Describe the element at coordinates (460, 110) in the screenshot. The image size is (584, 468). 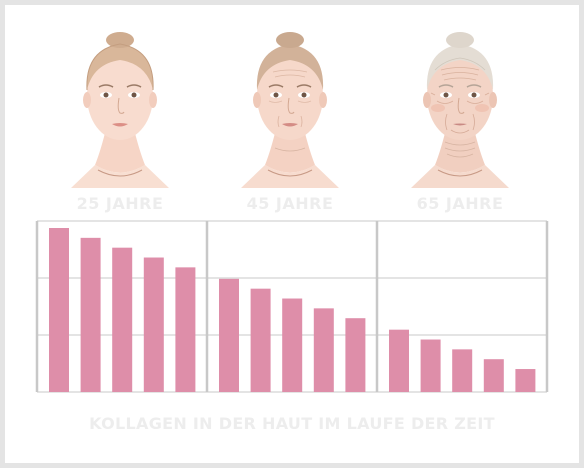
I see `face-old-icon` at that location.